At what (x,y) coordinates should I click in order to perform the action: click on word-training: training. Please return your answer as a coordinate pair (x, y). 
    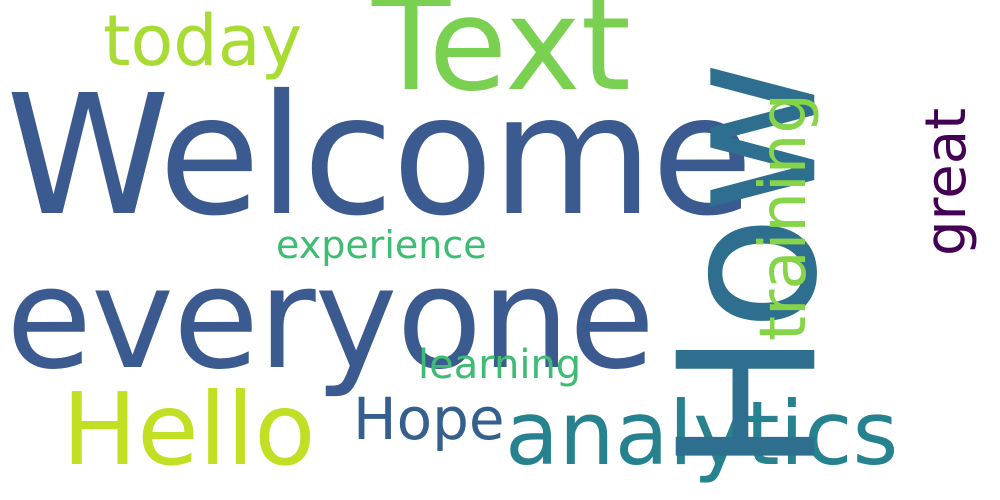
    Looking at the image, I should click on (783, 217).